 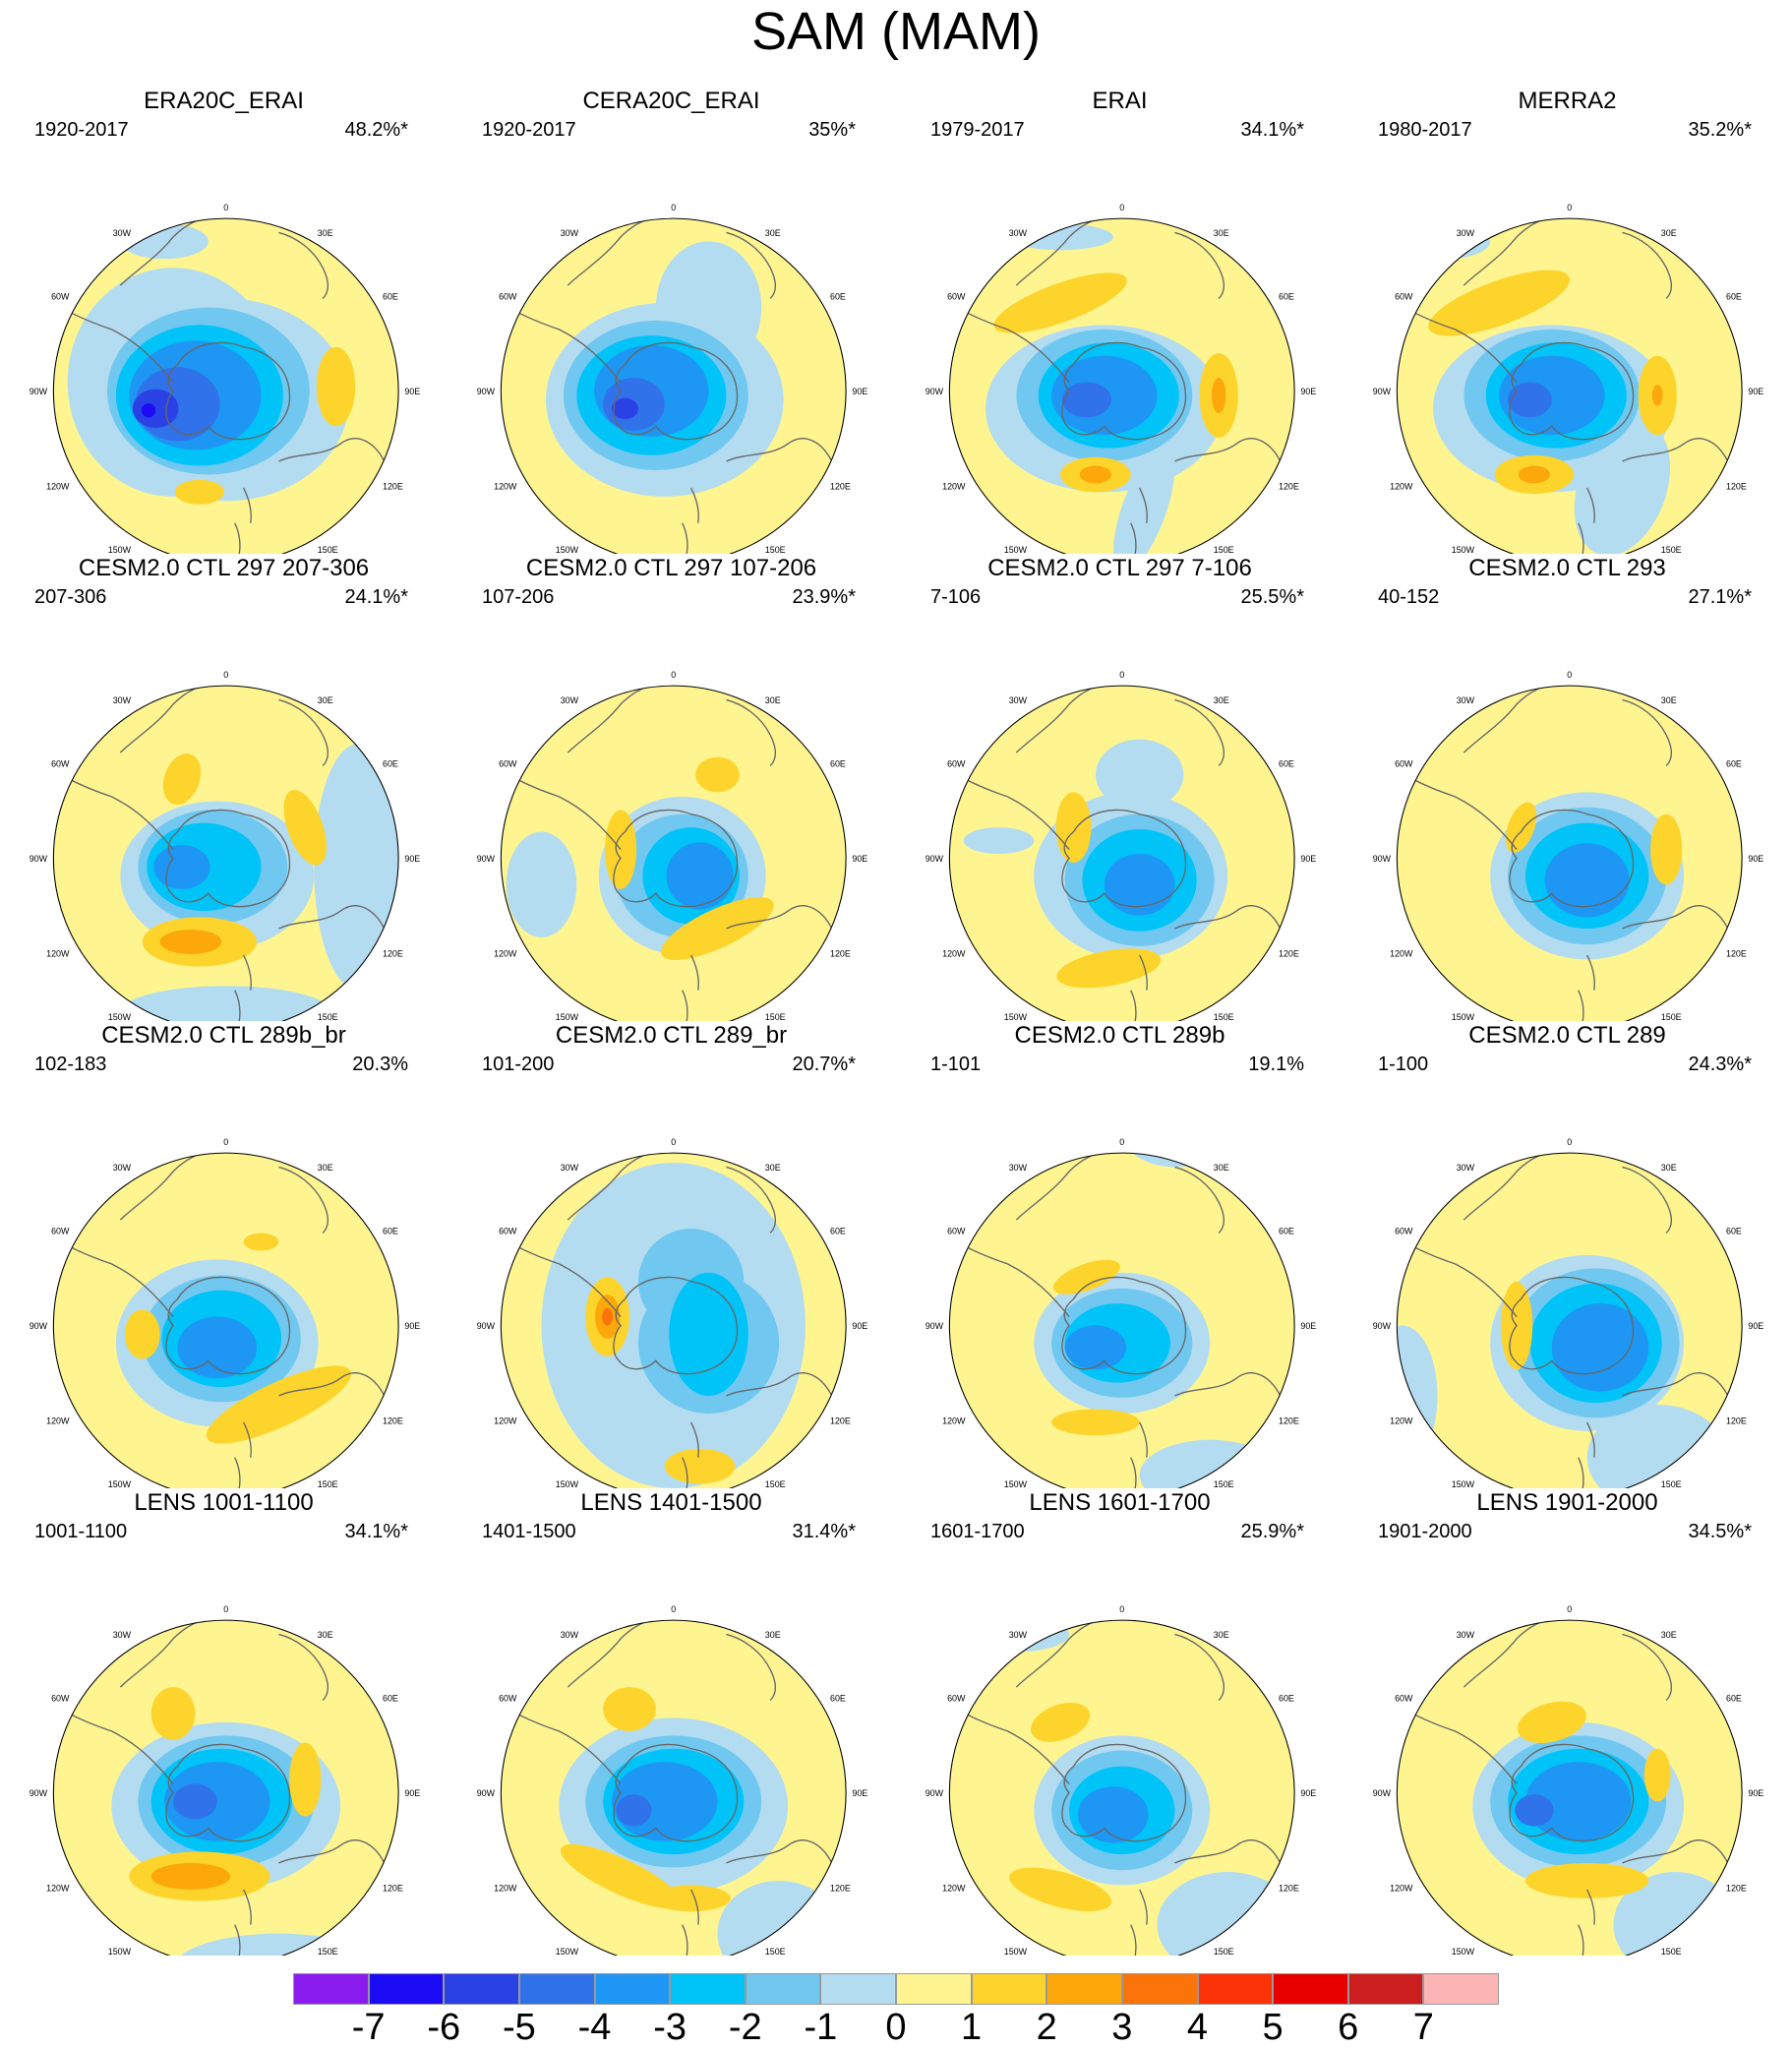 What do you see at coordinates (1119, 1035) in the screenshot?
I see `panel-title: CESM2.0 CTL 289b` at bounding box center [1119, 1035].